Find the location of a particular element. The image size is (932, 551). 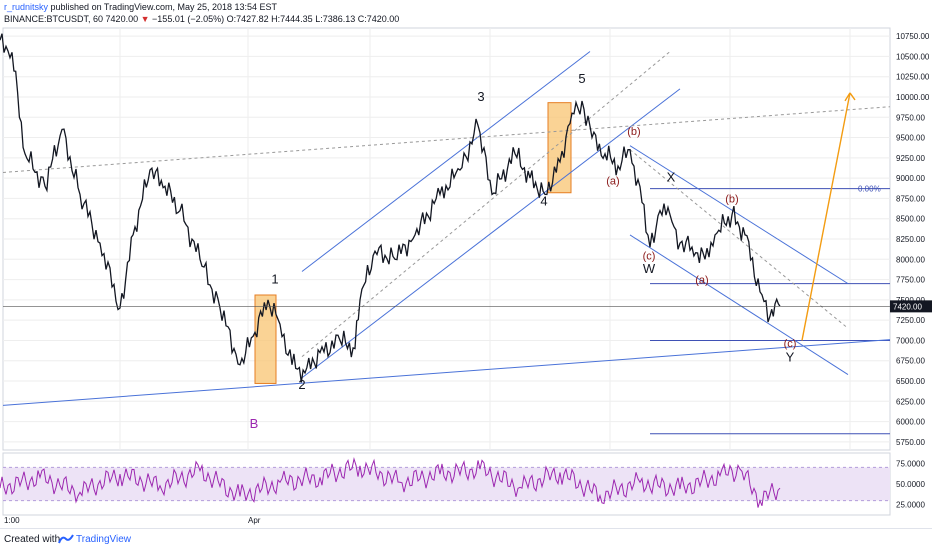

price-tick-label: 6750.00 is located at coordinates (910, 361).